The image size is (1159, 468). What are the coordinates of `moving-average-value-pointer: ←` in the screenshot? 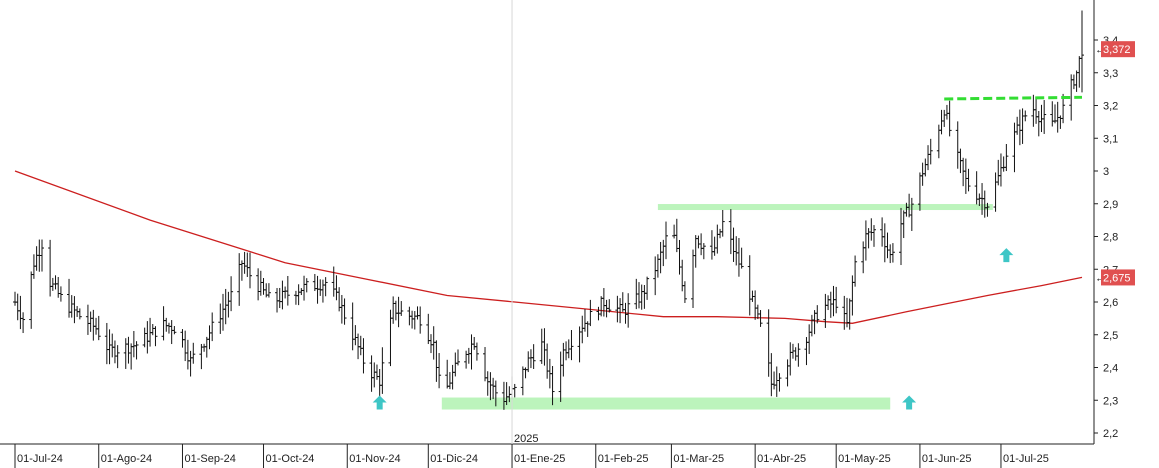 It's located at (1100, 278).